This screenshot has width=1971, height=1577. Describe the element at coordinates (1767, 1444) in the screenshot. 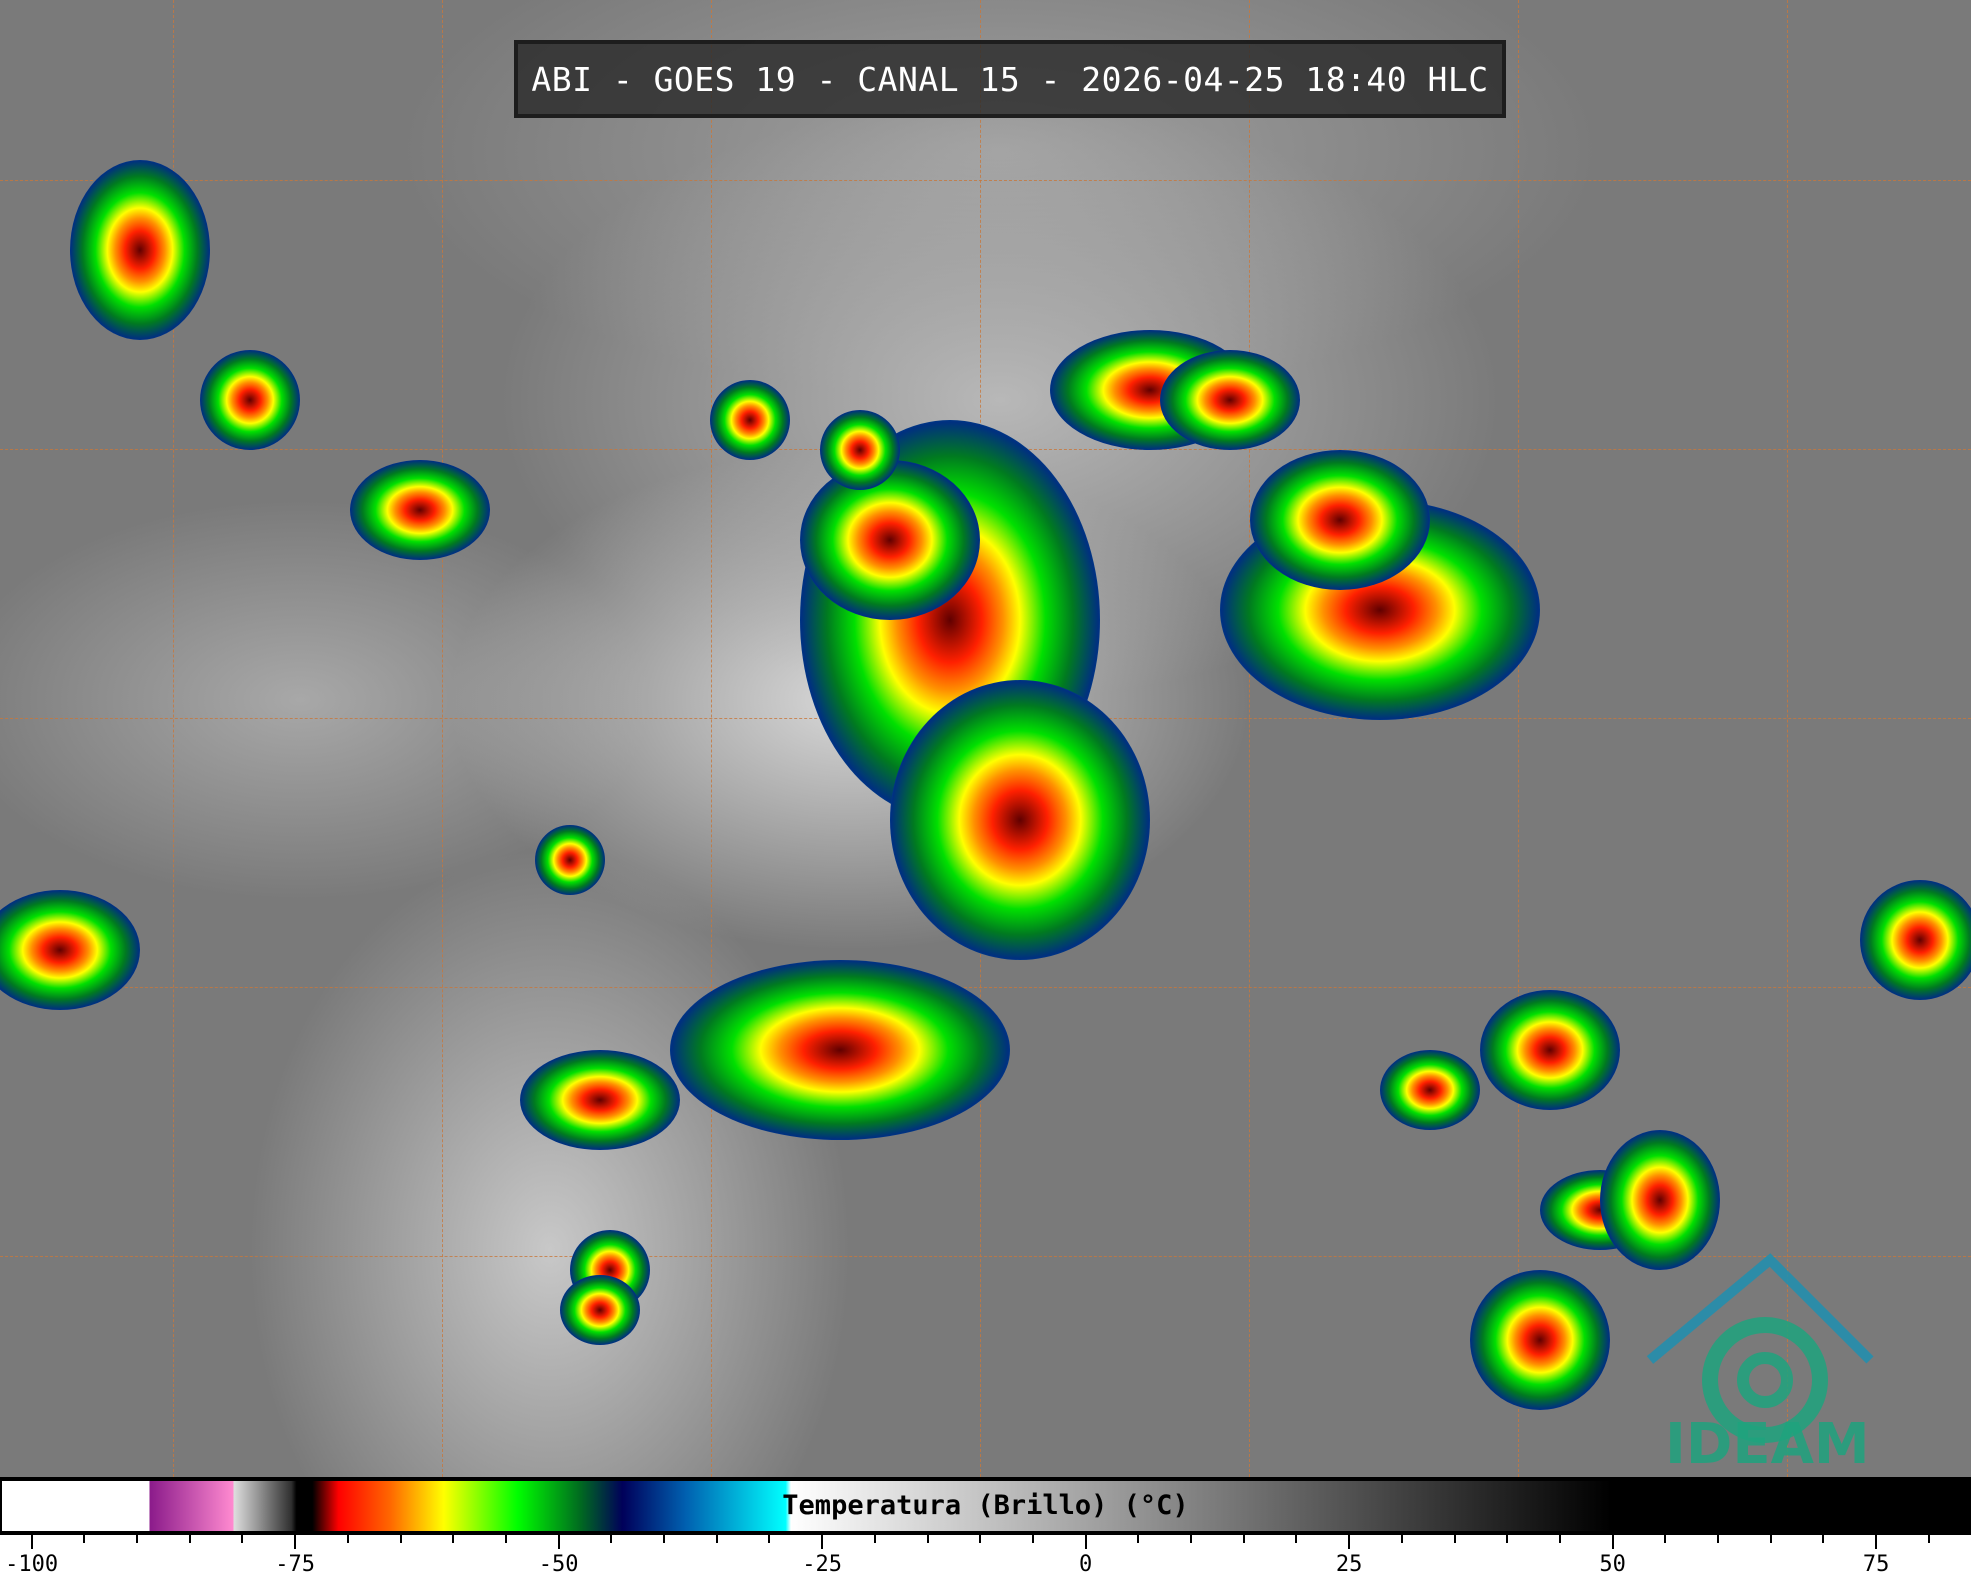

I see `logo-text: IDEAM` at that location.